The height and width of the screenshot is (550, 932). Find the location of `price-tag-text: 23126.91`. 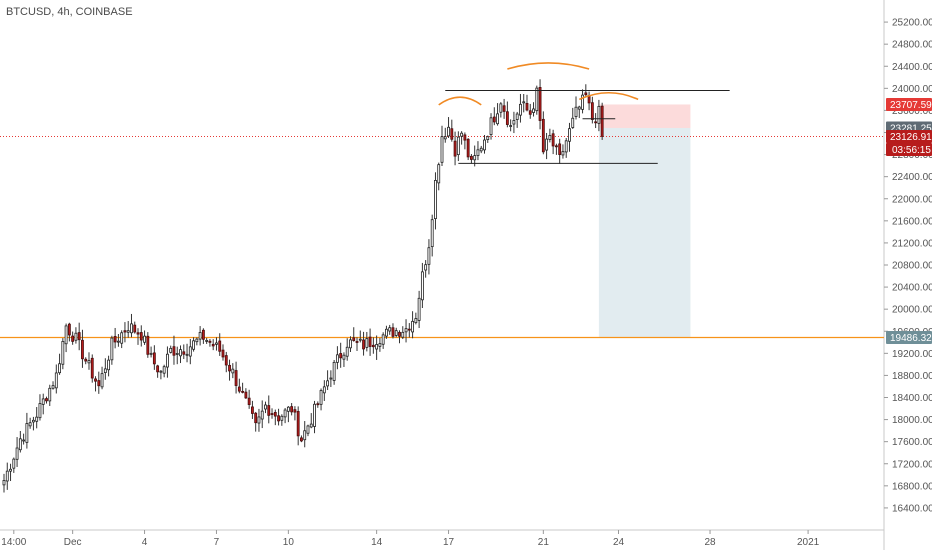

price-tag-text: 23126.91 is located at coordinates (911, 137).